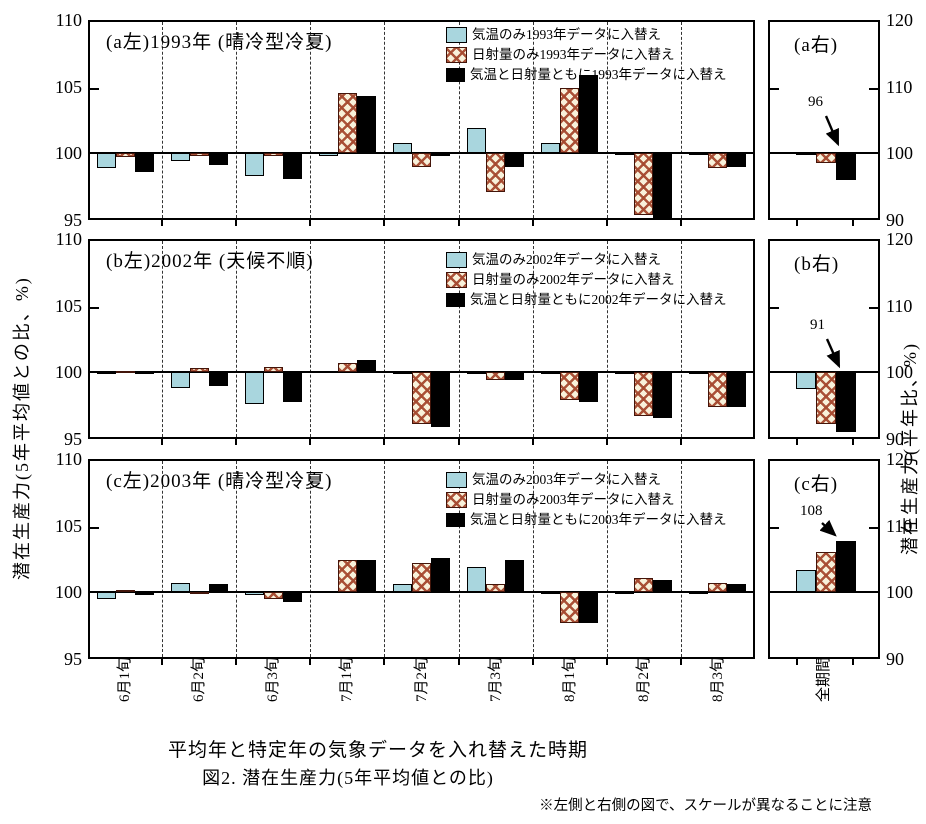 This screenshot has width=926, height=824. I want to click on x-tick-label: 8月1旬, so click(569, 680).